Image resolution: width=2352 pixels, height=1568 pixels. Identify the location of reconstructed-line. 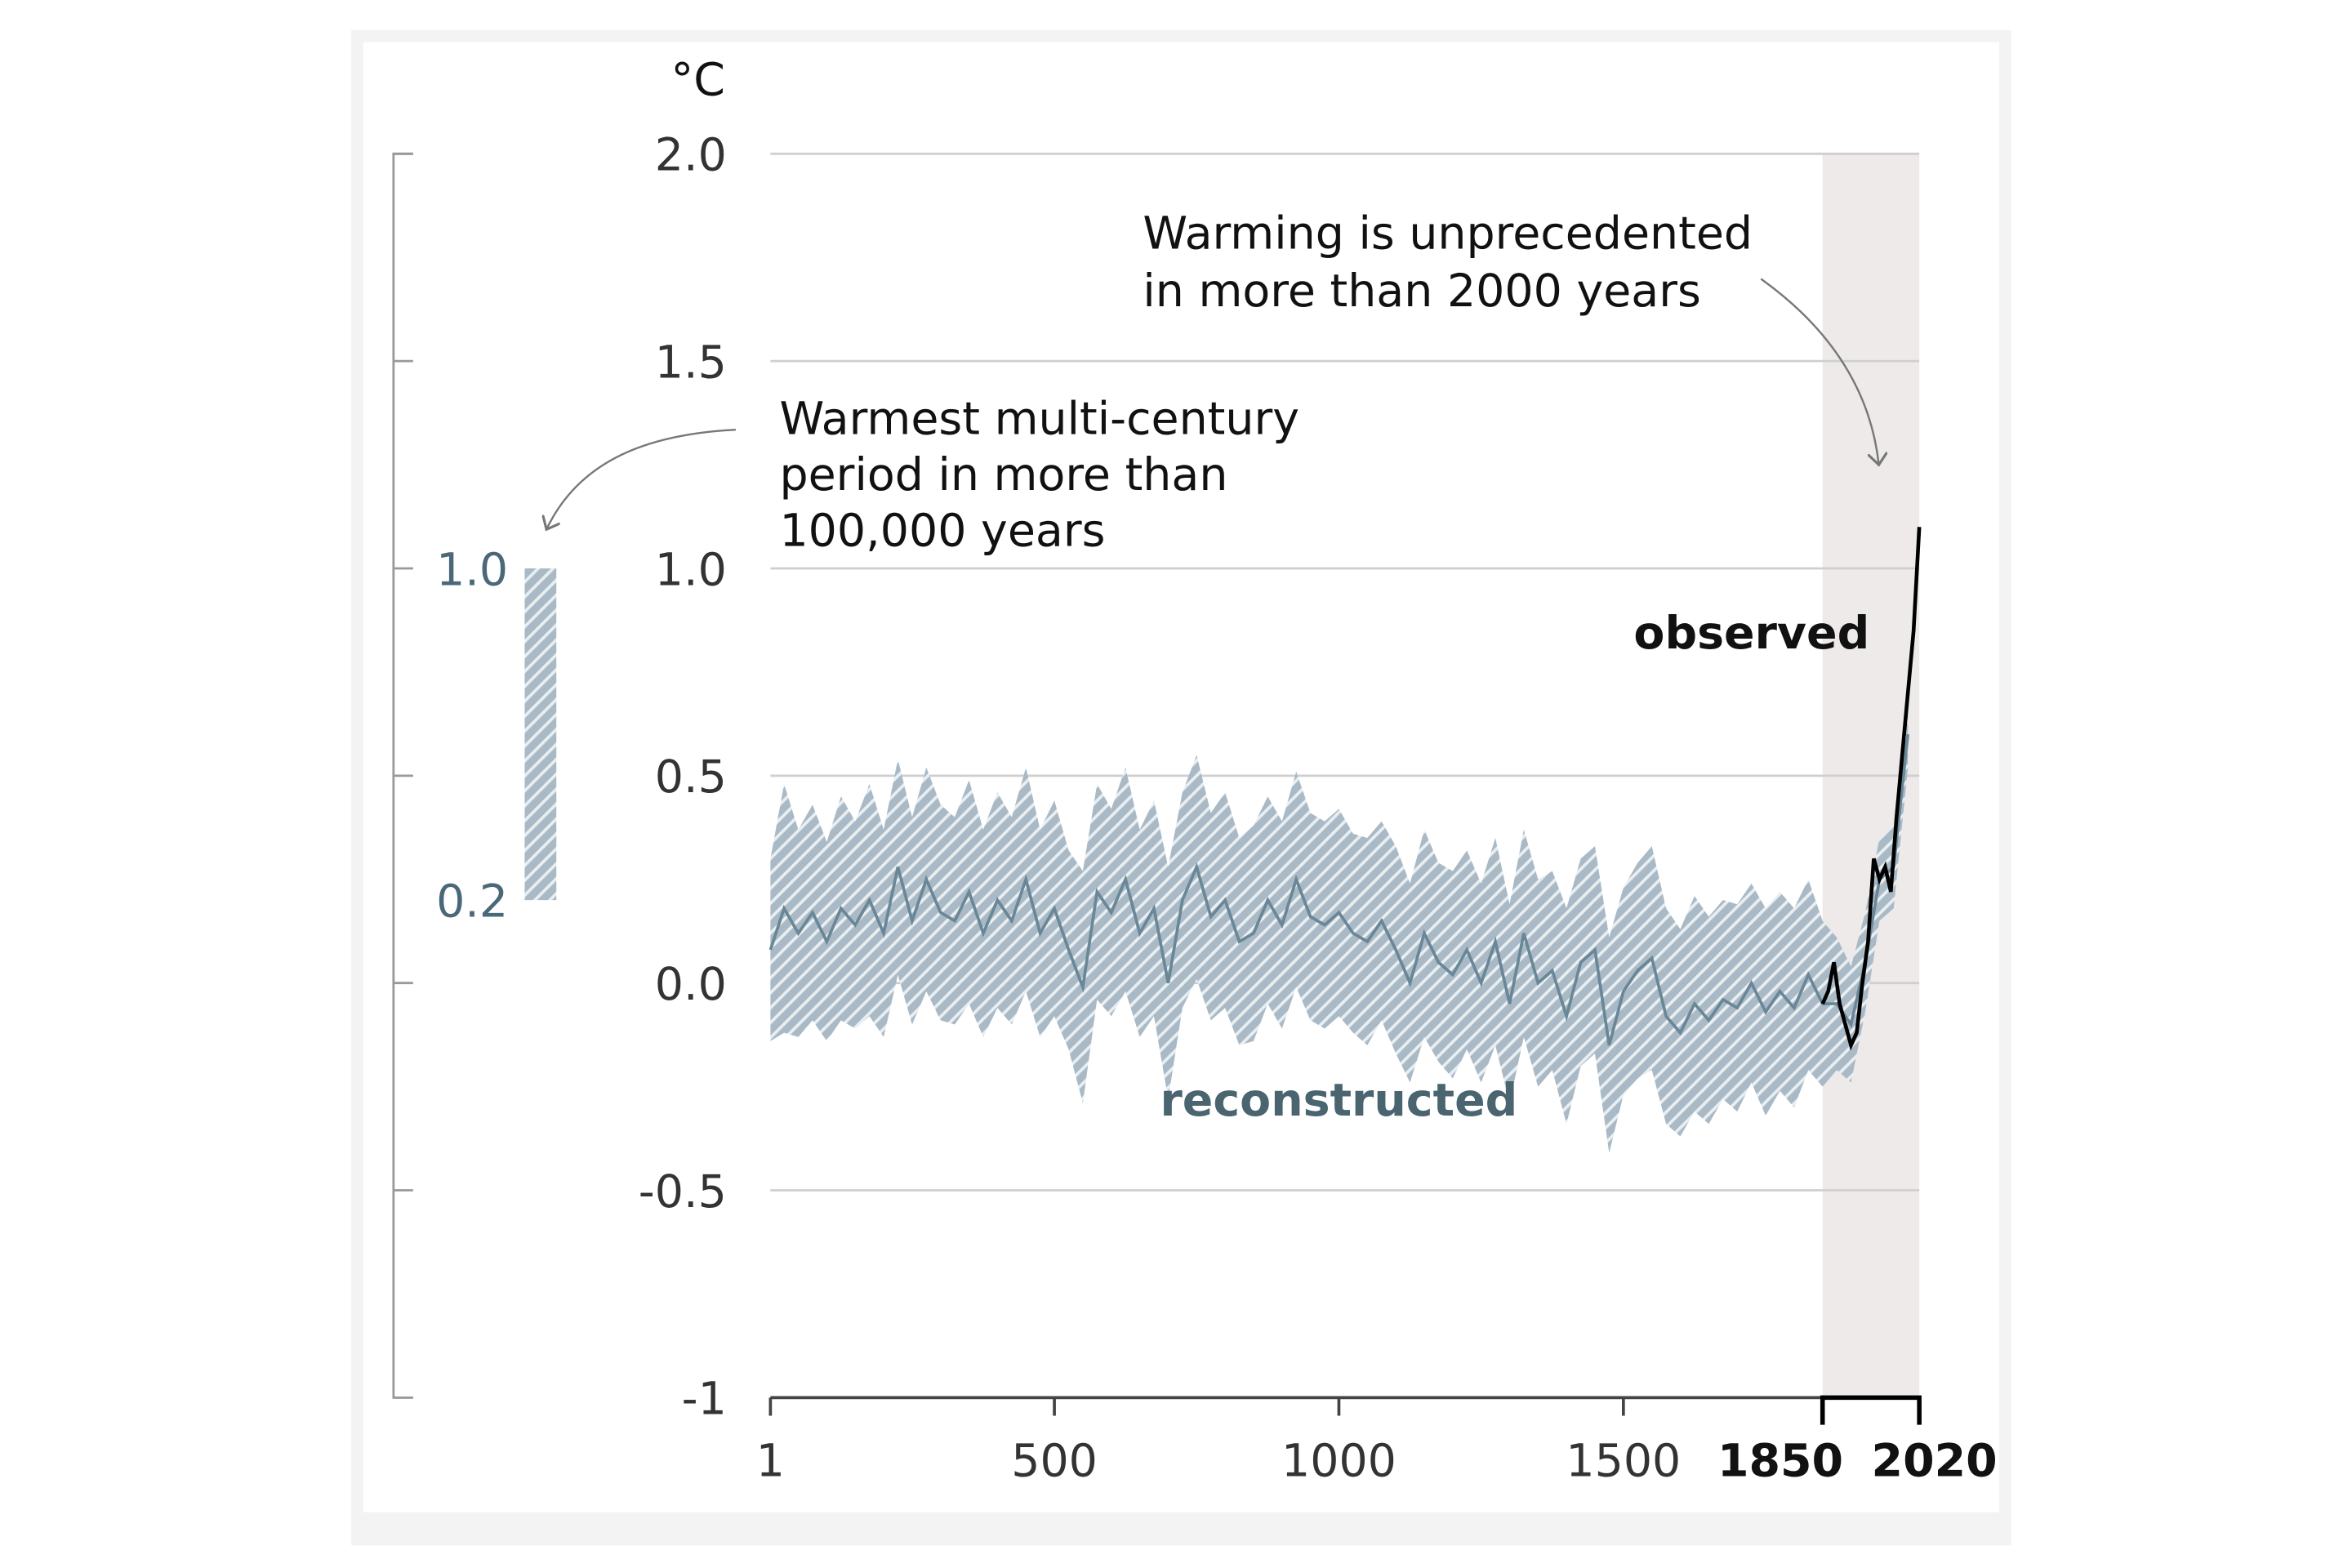
(1339, 889).